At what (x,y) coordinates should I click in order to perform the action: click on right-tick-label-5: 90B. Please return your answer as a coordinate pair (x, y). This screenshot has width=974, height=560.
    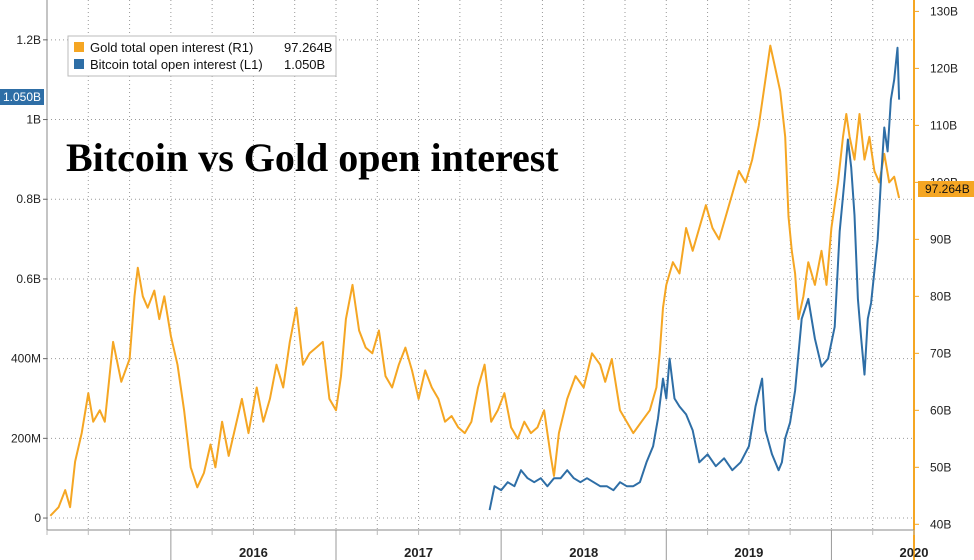
    Looking at the image, I should click on (940, 239).